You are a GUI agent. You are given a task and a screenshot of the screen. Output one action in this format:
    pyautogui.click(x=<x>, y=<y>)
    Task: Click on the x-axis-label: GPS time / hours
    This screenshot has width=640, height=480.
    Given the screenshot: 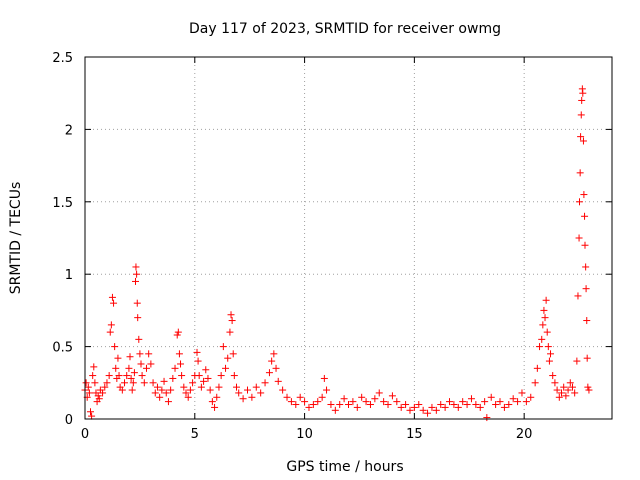 What is the action you would take?
    pyautogui.click(x=344, y=467)
    